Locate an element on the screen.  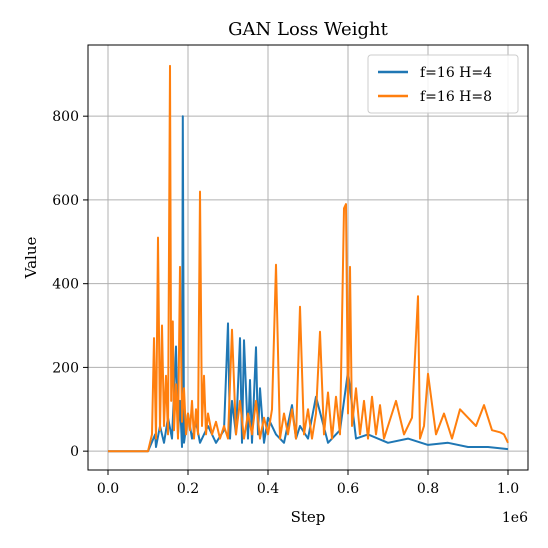
legend-box is located at coordinates (443, 84).